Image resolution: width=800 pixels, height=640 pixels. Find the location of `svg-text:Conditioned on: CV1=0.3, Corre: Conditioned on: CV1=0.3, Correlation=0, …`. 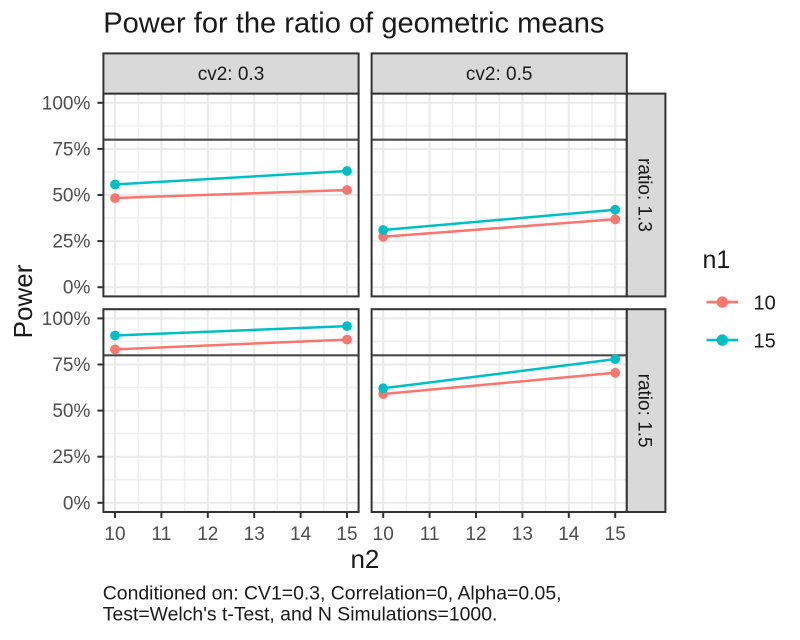

svg-text:Conditioned on: CV1=0.3, Corre: Conditioned on: CV1=0.3, Correlation=0, … is located at coordinates (332, 593).